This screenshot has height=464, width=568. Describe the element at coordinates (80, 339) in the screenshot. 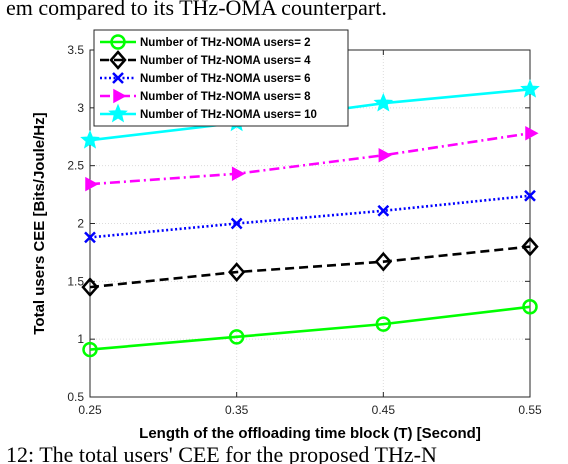

I see `y-tick-label: 1` at that location.